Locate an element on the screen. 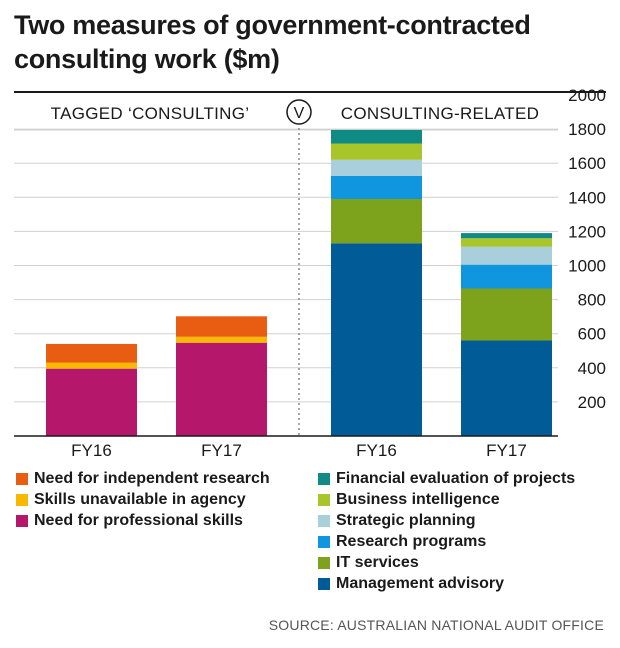  y-tick-label: 200 is located at coordinates (592, 402).